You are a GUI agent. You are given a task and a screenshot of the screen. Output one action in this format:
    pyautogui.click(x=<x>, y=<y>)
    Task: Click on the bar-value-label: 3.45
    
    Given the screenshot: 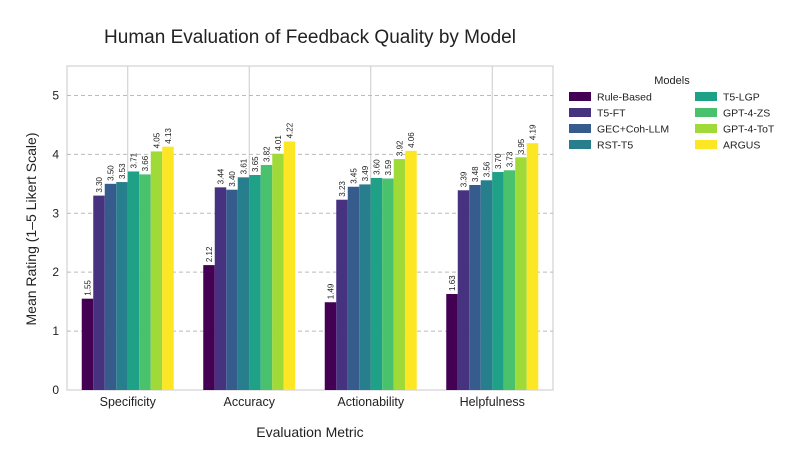 What is the action you would take?
    pyautogui.click(x=354, y=176)
    